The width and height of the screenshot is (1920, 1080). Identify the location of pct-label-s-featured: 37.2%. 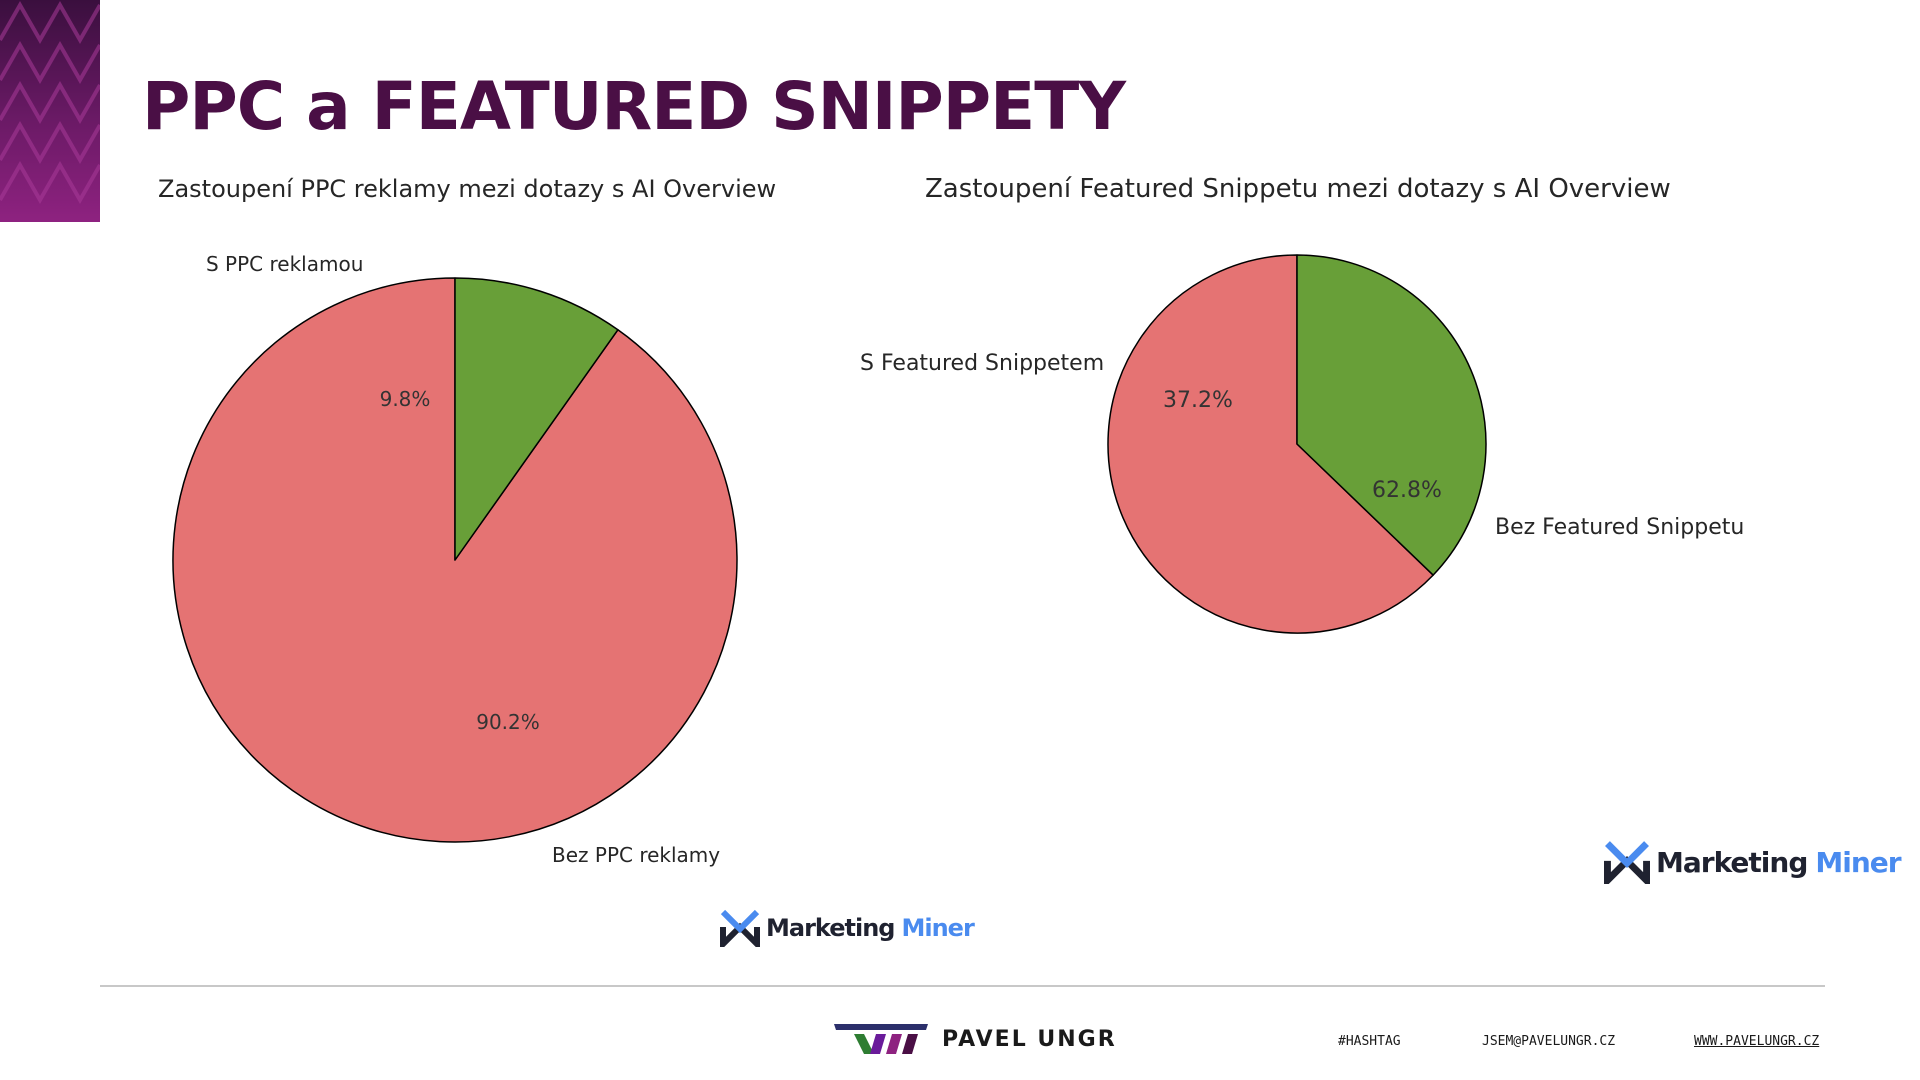
(1198, 400).